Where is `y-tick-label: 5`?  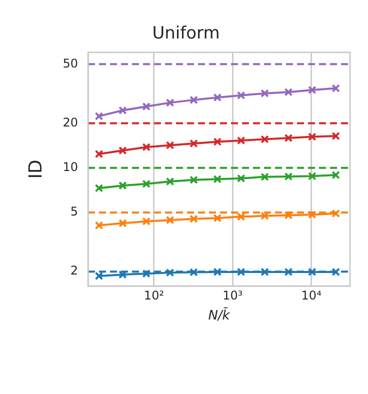 y-tick-label: 5 is located at coordinates (74, 211).